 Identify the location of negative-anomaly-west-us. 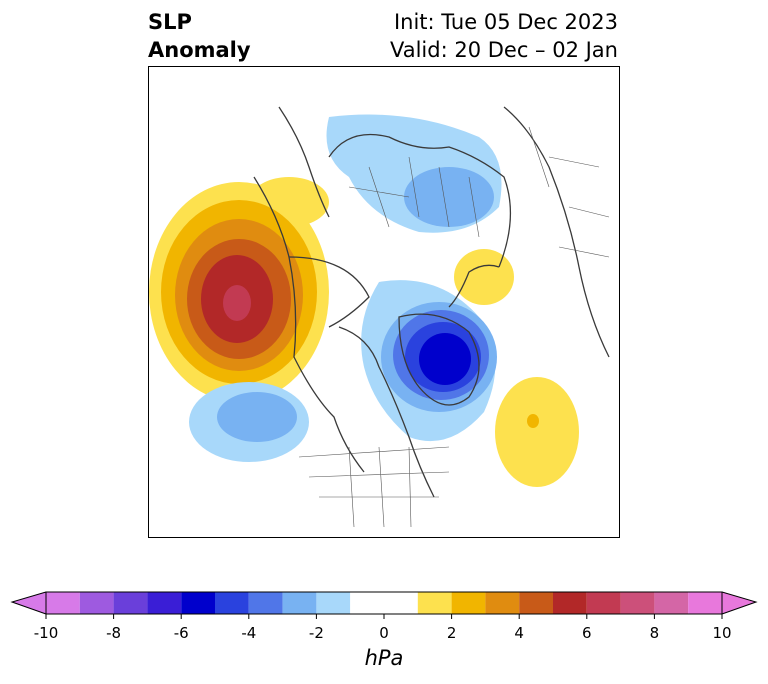
(249, 422).